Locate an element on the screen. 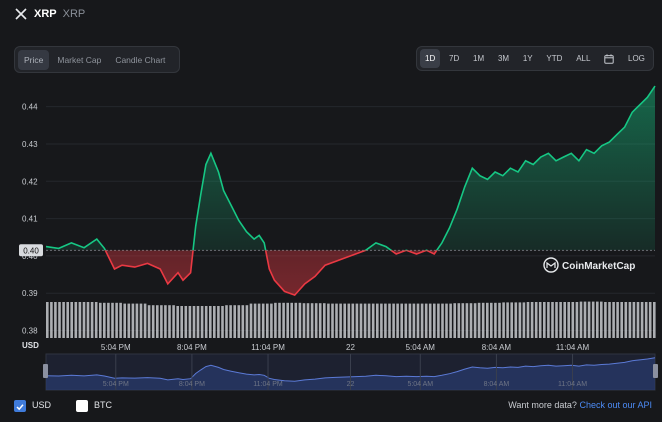  navigator-tick-label: 11:04 PM is located at coordinates (268, 384).